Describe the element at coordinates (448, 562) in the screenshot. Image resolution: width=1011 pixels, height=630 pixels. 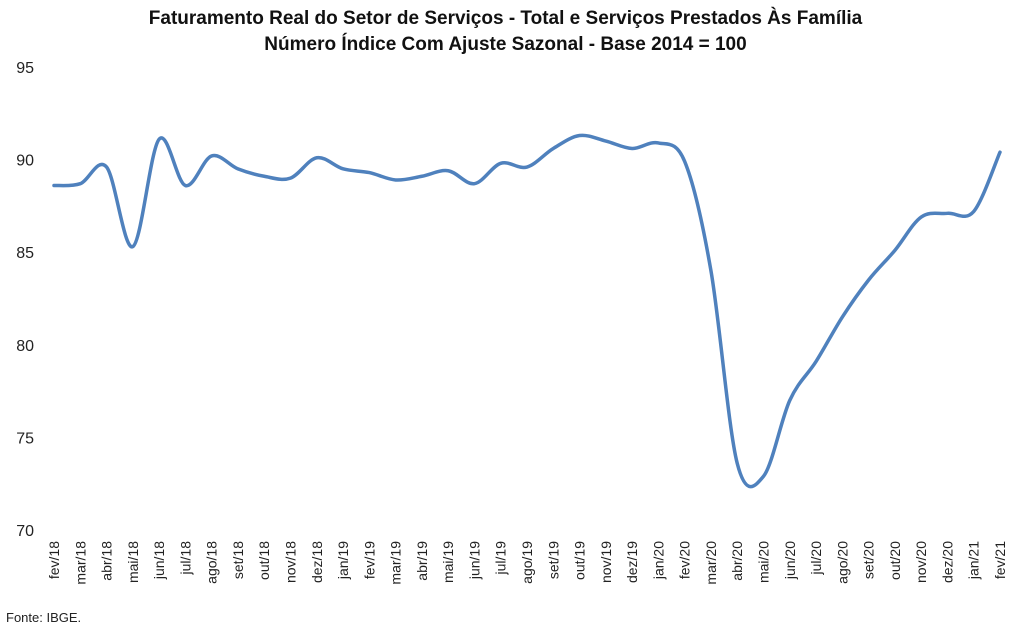
I see `x-tick-label: mai/19` at that location.